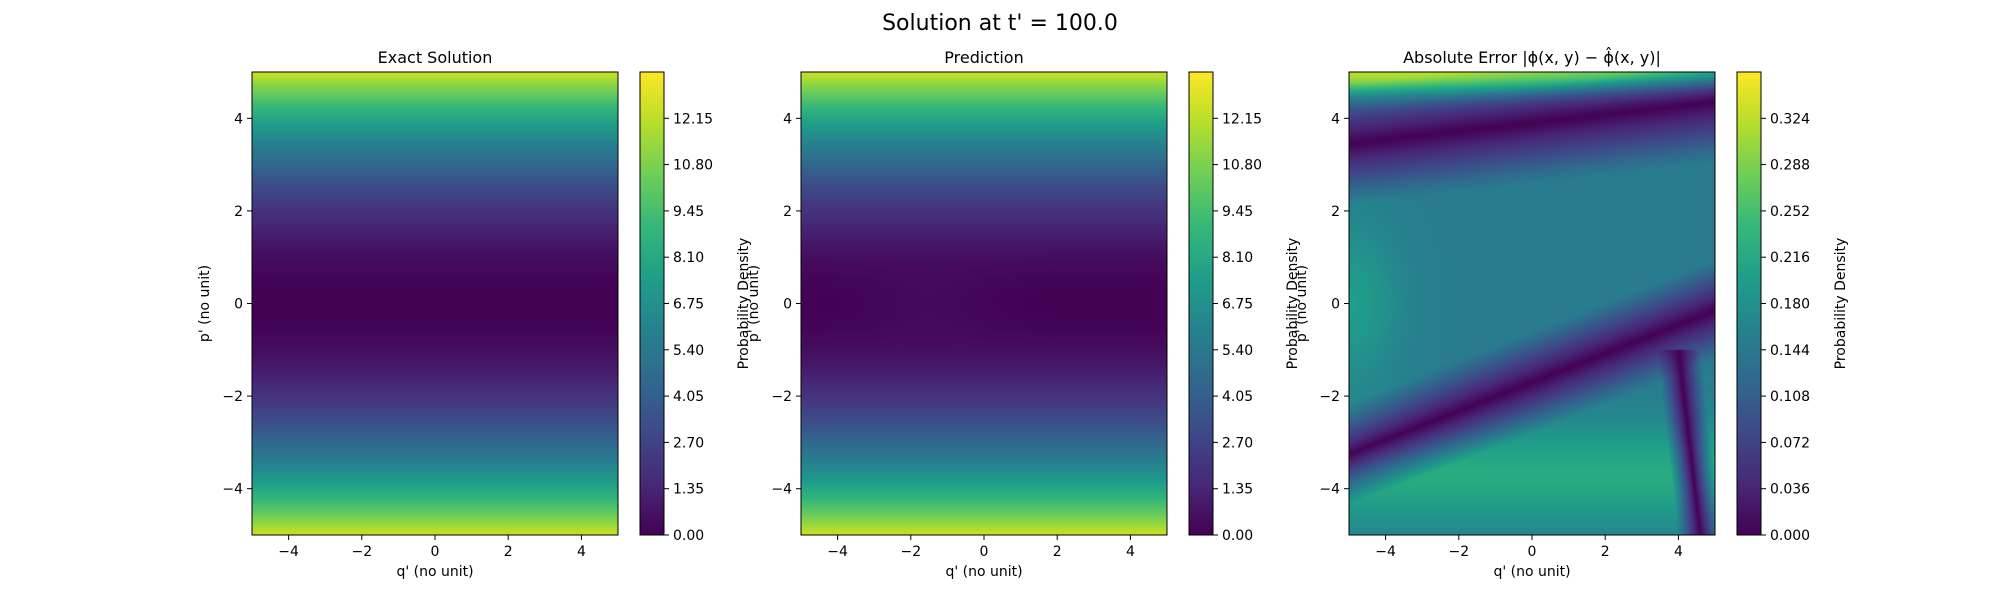 The height and width of the screenshot is (600, 2000). What do you see at coordinates (1790, 212) in the screenshot?
I see `colorbar-tick-label: 0.252` at bounding box center [1790, 212].